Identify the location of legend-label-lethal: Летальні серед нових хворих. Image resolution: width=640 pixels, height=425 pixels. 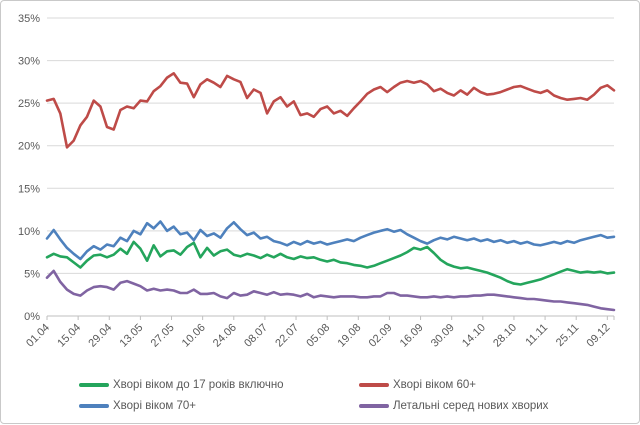
(471, 406).